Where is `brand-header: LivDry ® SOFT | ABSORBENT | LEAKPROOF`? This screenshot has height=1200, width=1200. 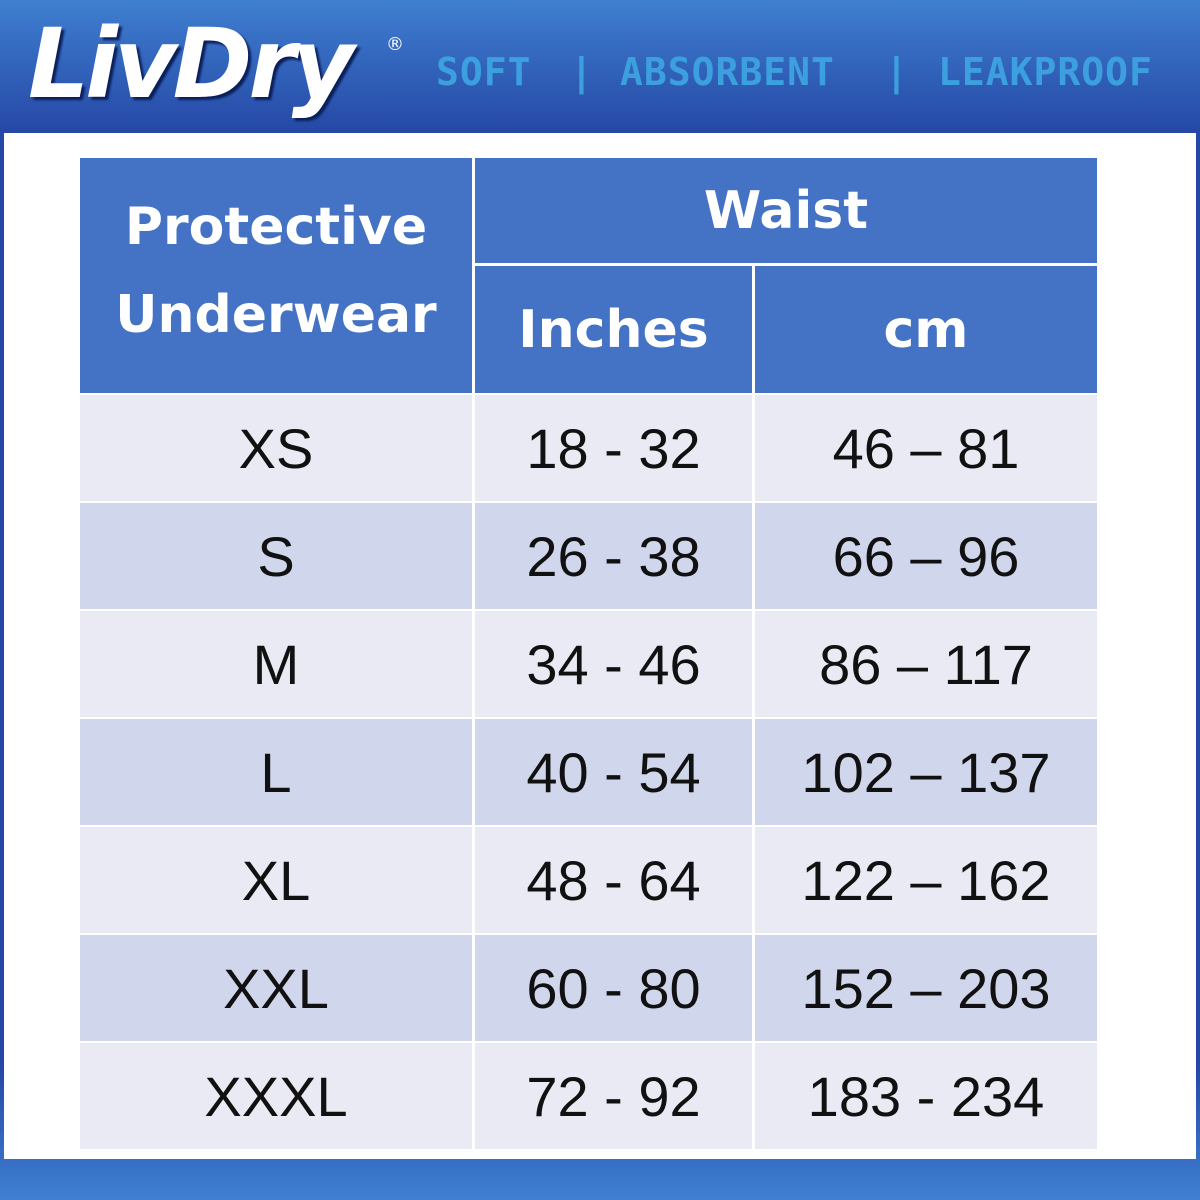
brand-header: LivDry ® SOFT | ABSORBENT | LEAKPROOF is located at coordinates (600, 66).